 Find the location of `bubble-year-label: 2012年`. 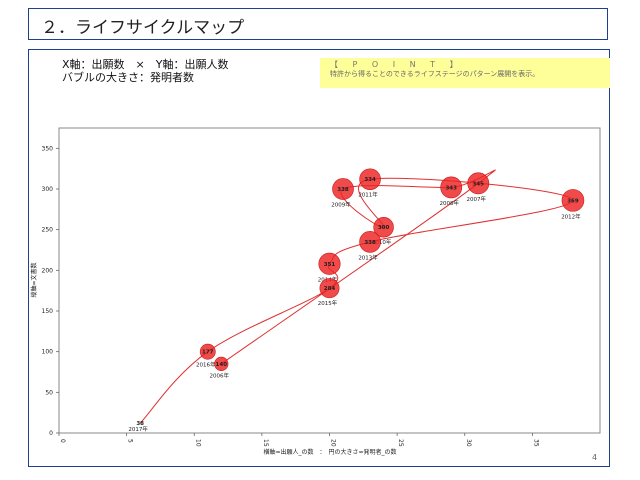

bubble-year-label: 2012年 is located at coordinates (571, 216).